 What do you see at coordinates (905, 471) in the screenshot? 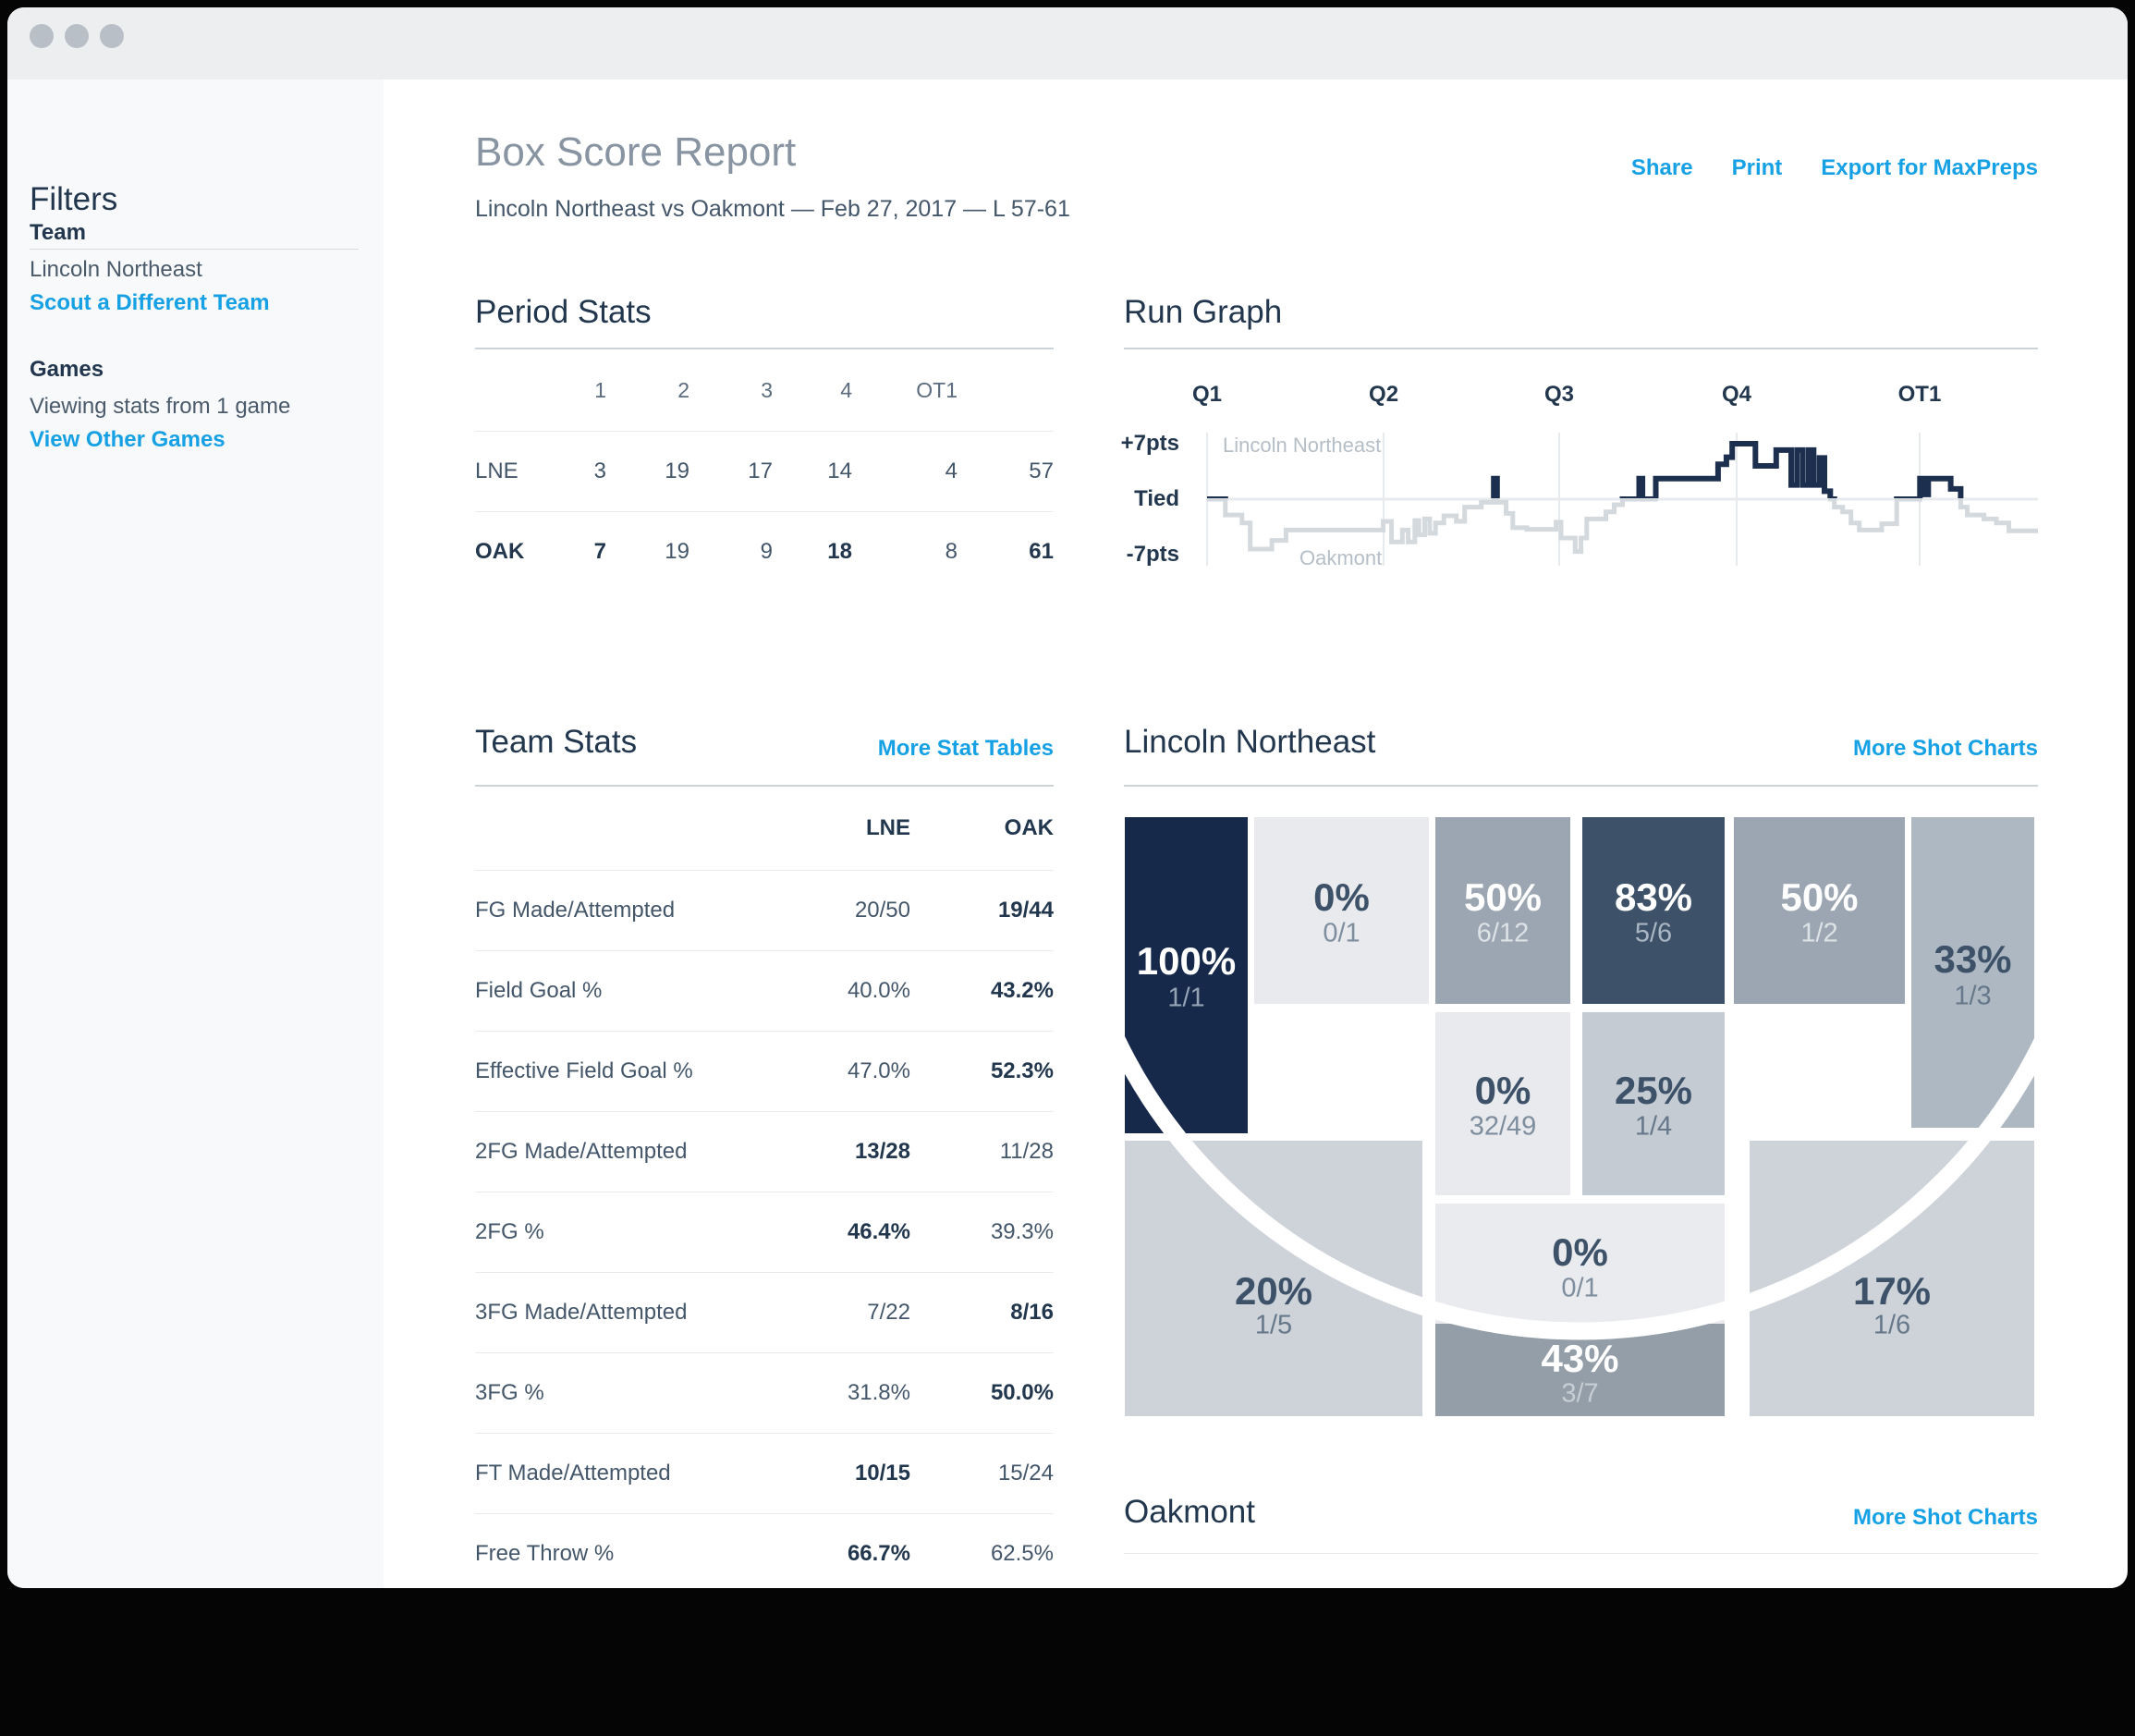
I see `period-value: 4` at bounding box center [905, 471].